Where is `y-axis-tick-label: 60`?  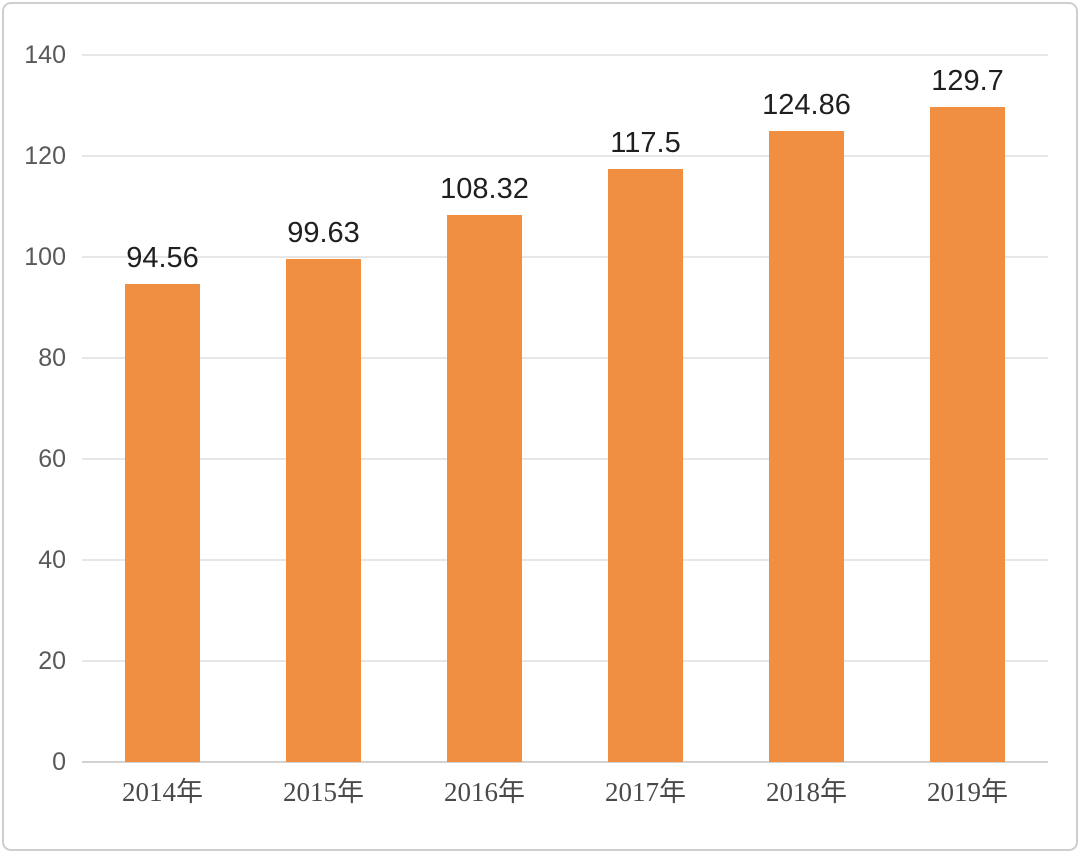
y-axis-tick-label: 60 is located at coordinates (52, 459).